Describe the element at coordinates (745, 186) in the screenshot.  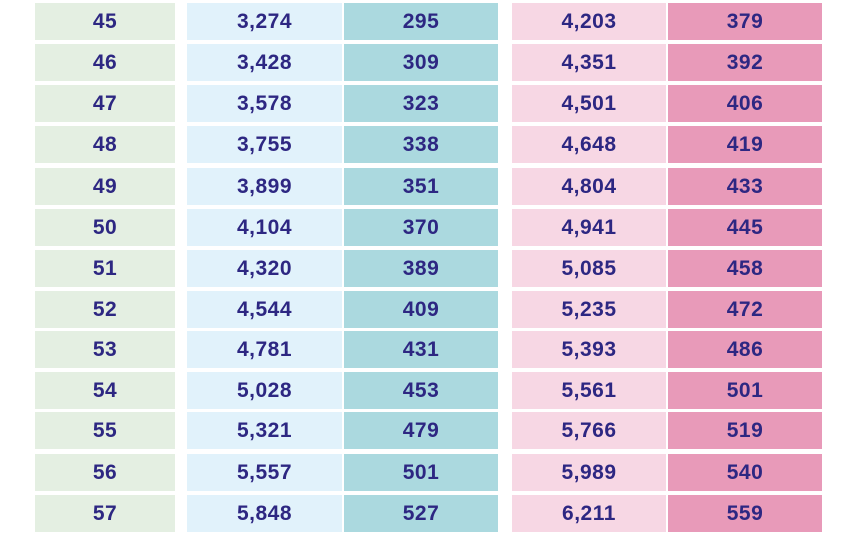
I see `value-cell: 433` at that location.